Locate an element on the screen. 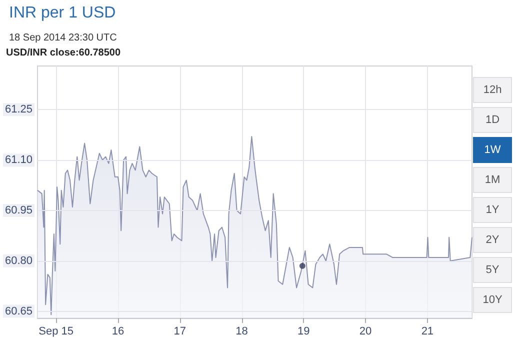 The height and width of the screenshot is (338, 518). x-tick-label: 19 is located at coordinates (304, 332).